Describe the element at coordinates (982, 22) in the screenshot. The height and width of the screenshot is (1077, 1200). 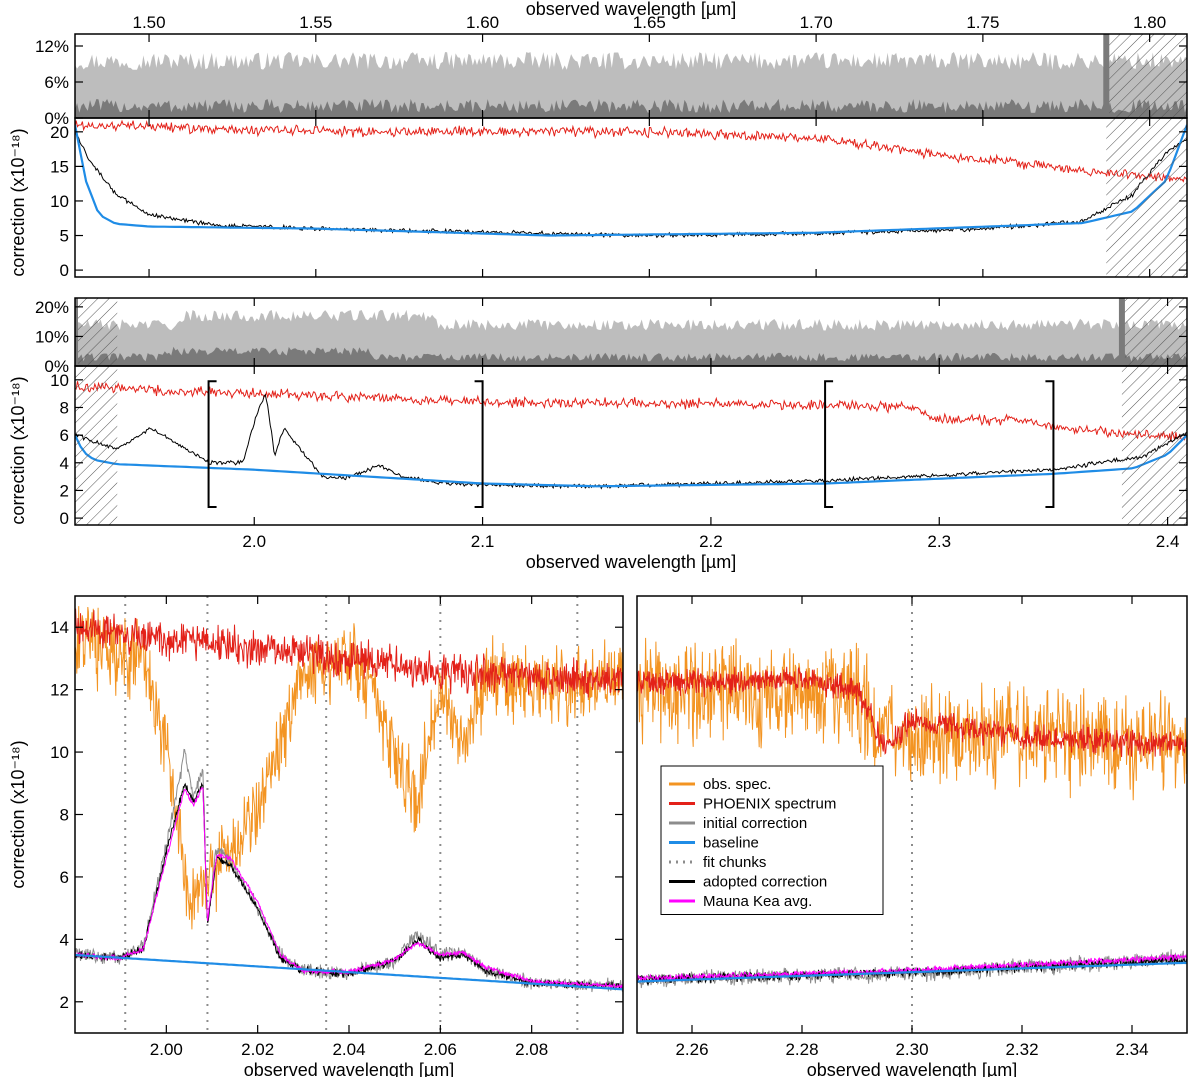
I see `x-tick-label-top: 1.75` at that location.